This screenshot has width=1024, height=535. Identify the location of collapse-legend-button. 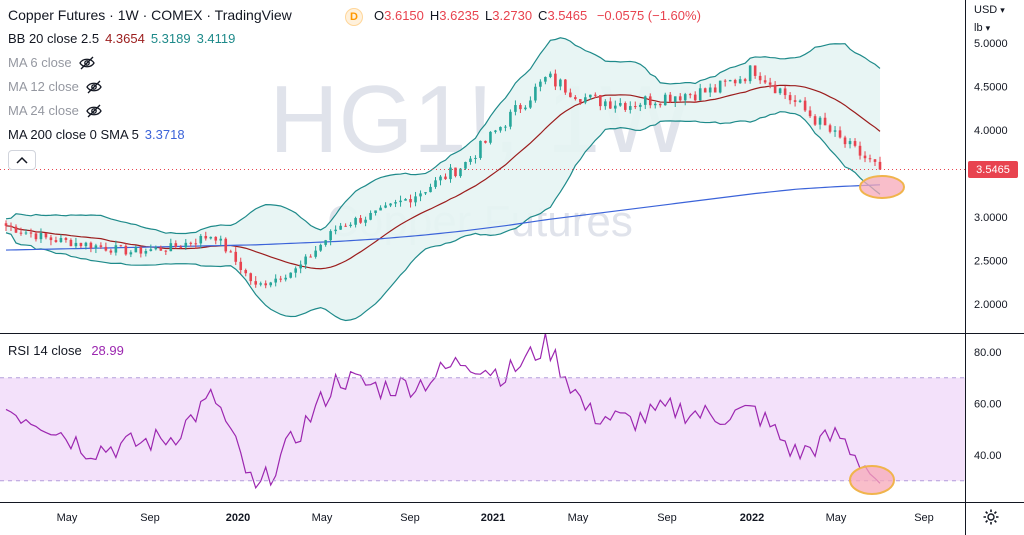
(22, 160).